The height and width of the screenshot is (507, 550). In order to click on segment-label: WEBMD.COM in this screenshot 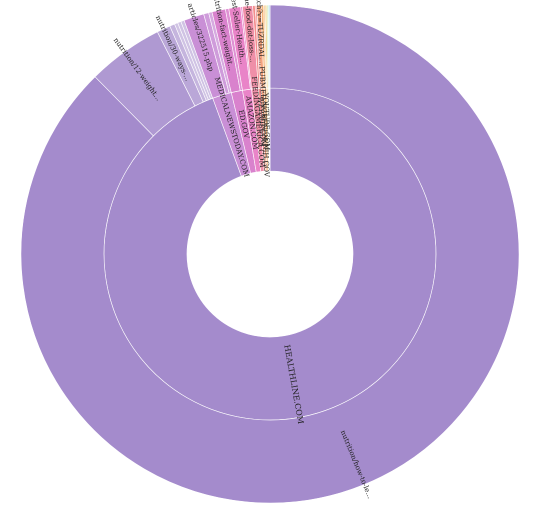, I will do `click(261, 121)`.